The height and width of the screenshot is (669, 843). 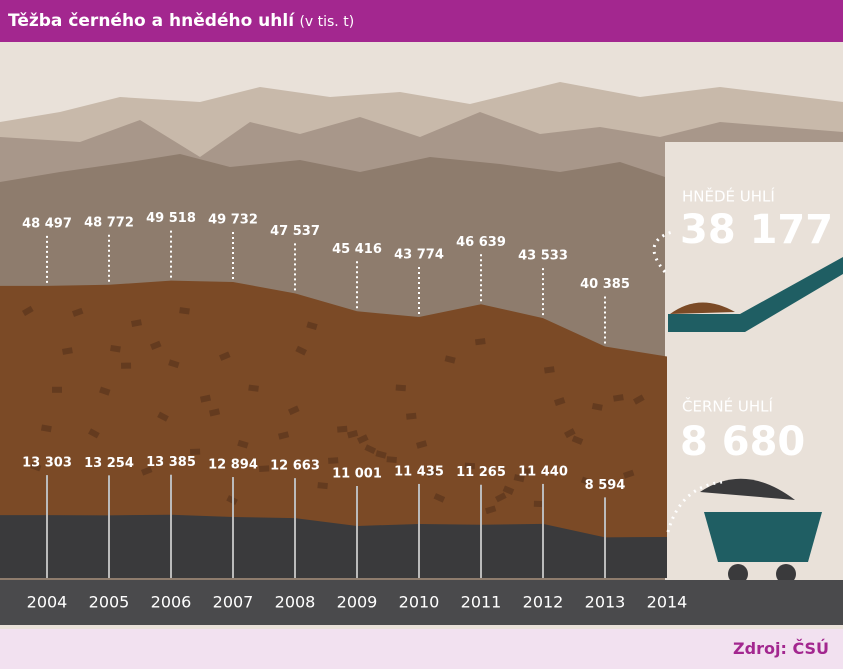 What do you see at coordinates (755, 294) in the screenshot?
I see `conveyor` at bounding box center [755, 294].